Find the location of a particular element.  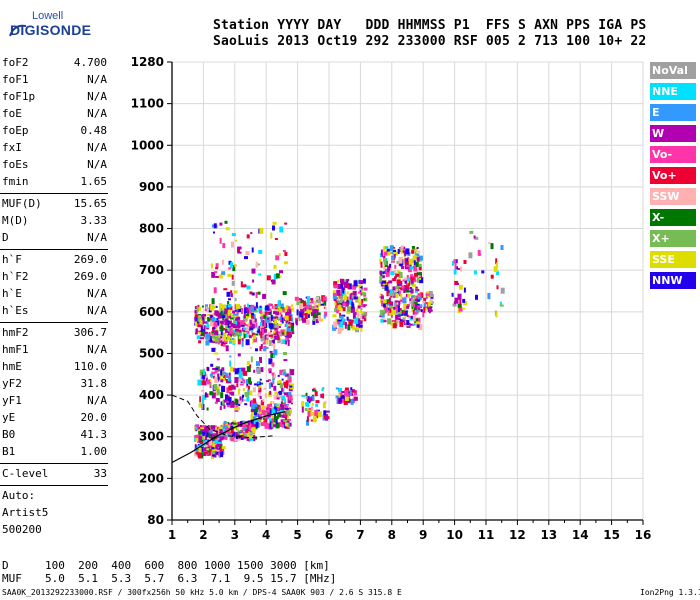

legend-item: SSW is located at coordinates (673, 196).